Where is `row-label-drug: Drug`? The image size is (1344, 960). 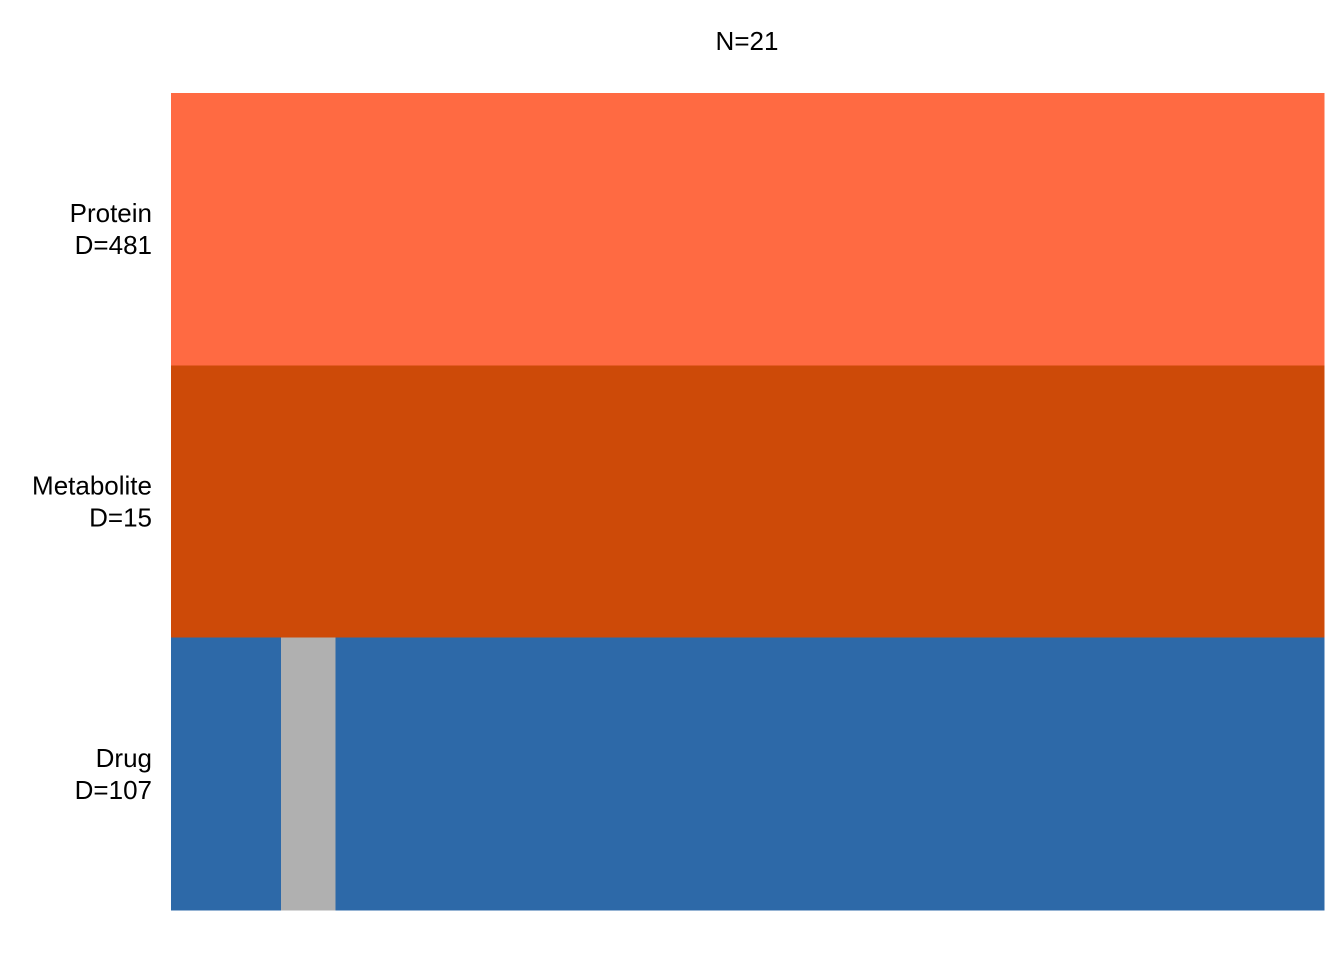 row-label-drug: Drug is located at coordinates (124, 758).